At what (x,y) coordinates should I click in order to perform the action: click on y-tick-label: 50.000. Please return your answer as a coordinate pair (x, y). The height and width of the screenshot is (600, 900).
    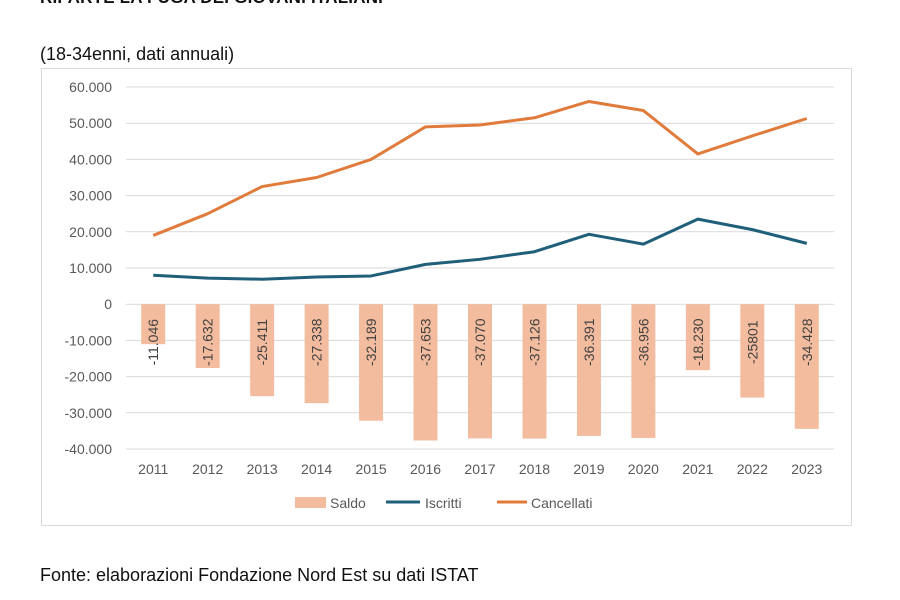
    Looking at the image, I should click on (90, 123).